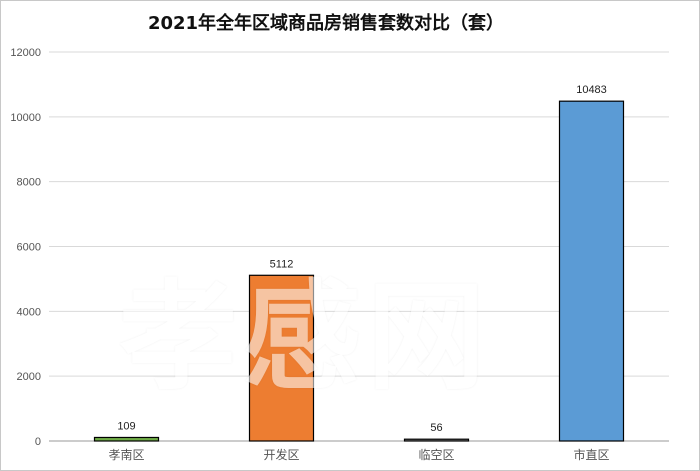 The width and height of the screenshot is (700, 471). Describe the element at coordinates (282, 264) in the screenshot. I see `data-label: 5112` at that location.